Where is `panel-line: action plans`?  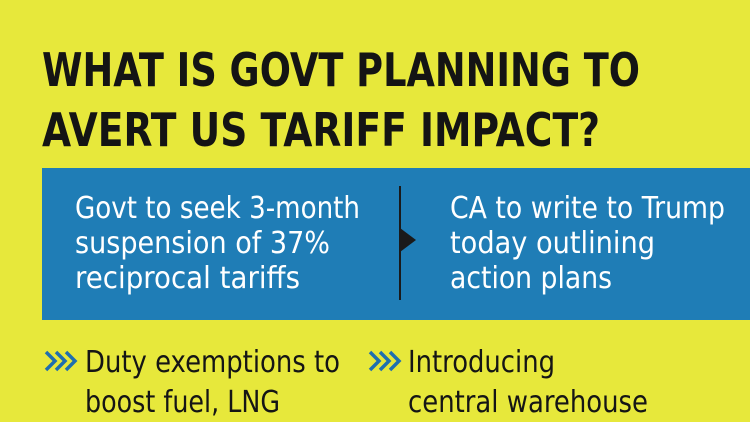
panel-line: action plans is located at coordinates (531, 278).